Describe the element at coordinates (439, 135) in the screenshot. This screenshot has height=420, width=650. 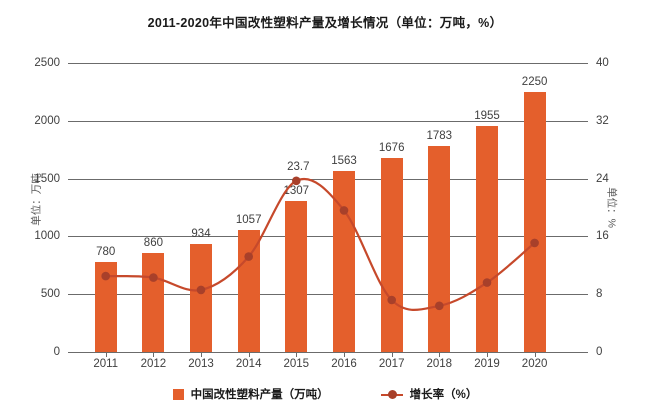
I see `bar-value-2018: 1783` at that location.